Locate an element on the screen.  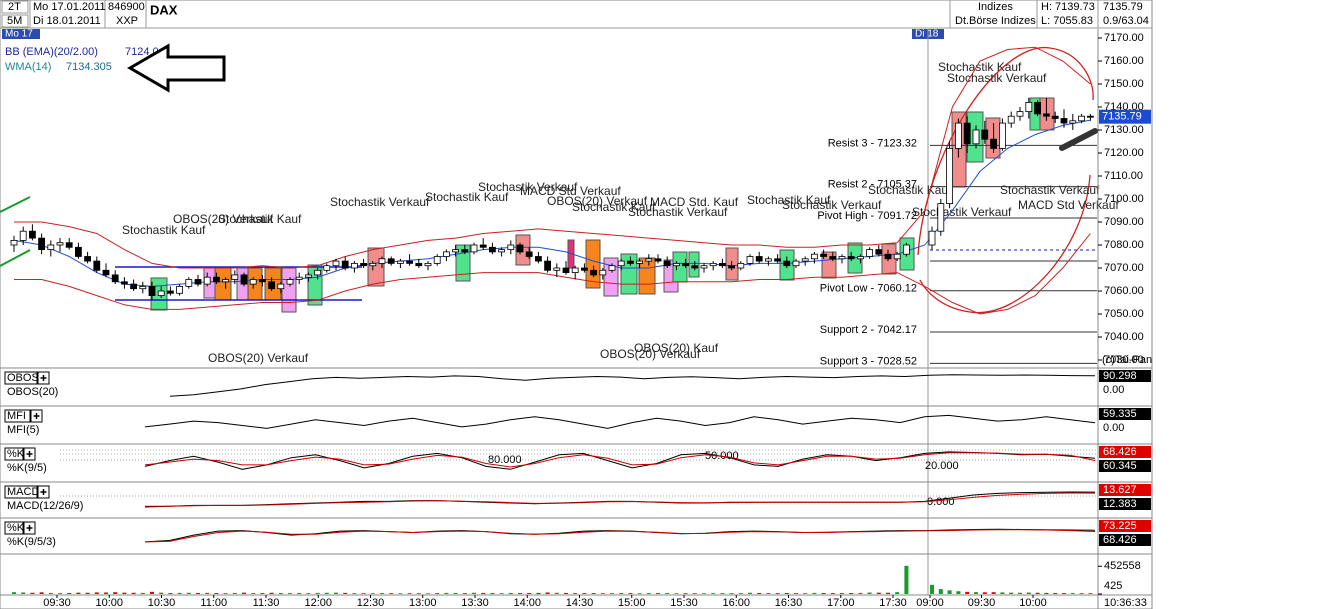
panel-name: MACD is located at coordinates (23, 492).